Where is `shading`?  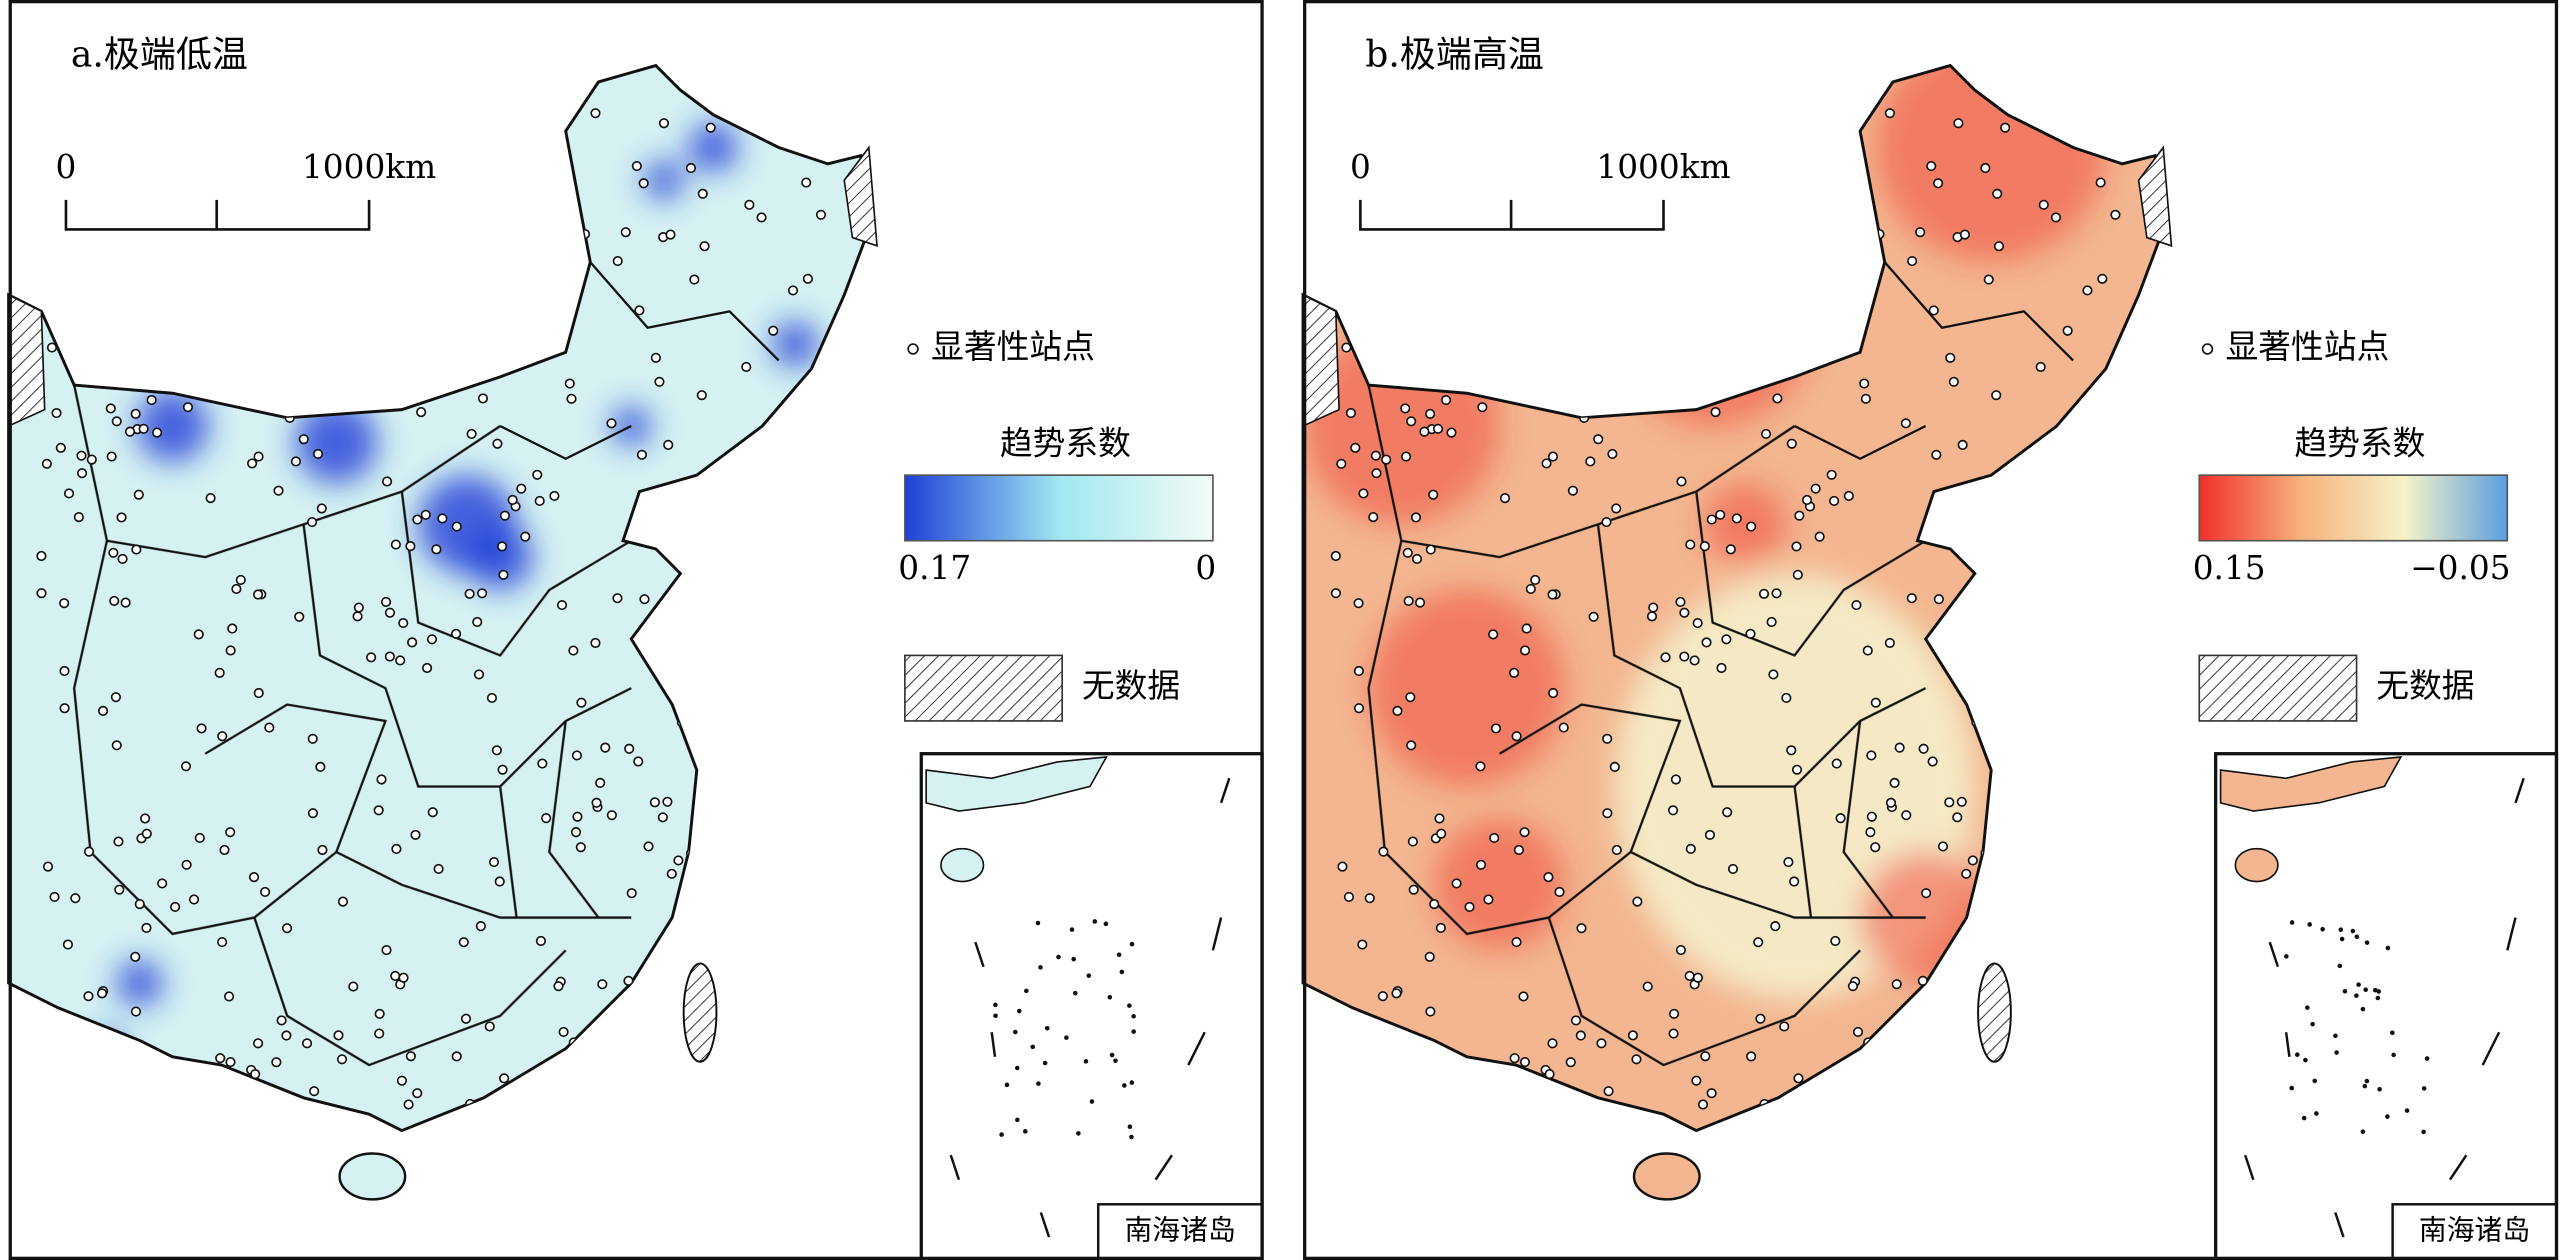
shading is located at coordinates (107, 1049).